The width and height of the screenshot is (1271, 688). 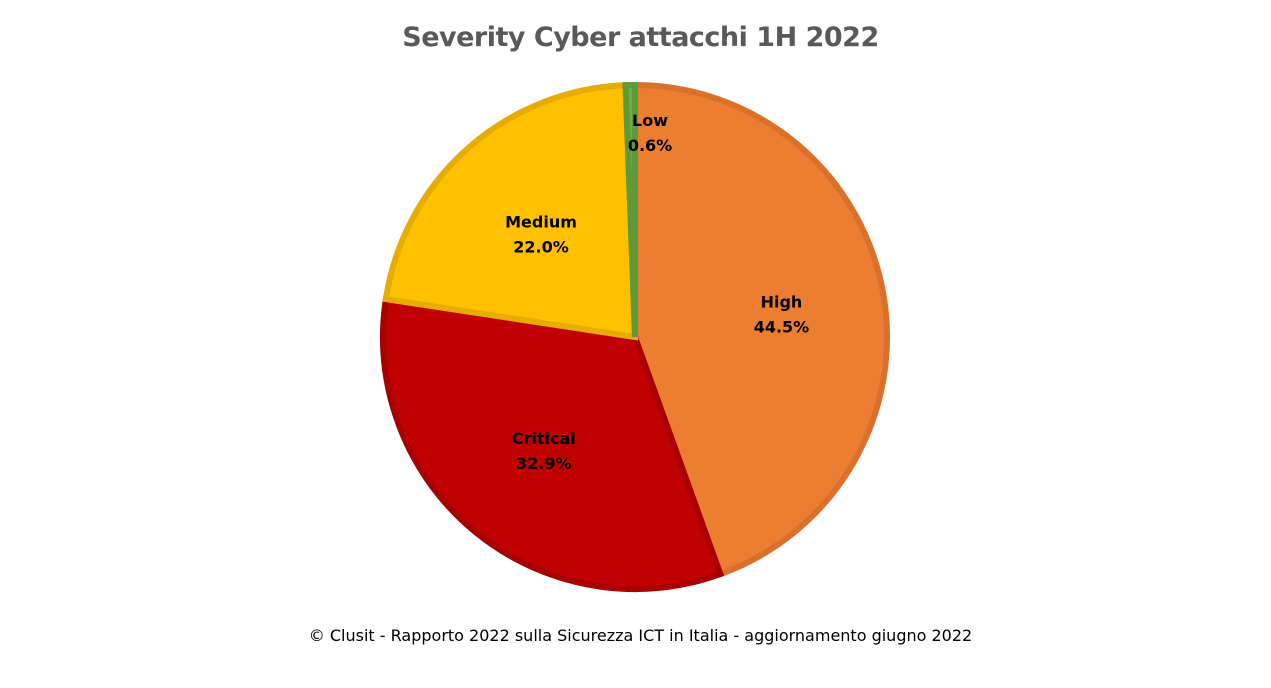 I want to click on slice-value-medium: 22.0%, so click(x=541, y=247).